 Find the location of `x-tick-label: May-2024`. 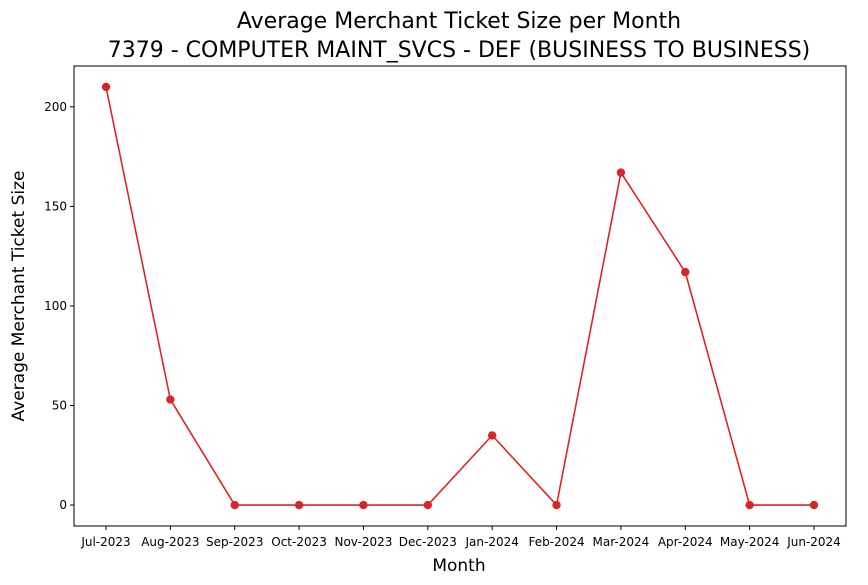

x-tick-label: May-2024 is located at coordinates (749, 542).